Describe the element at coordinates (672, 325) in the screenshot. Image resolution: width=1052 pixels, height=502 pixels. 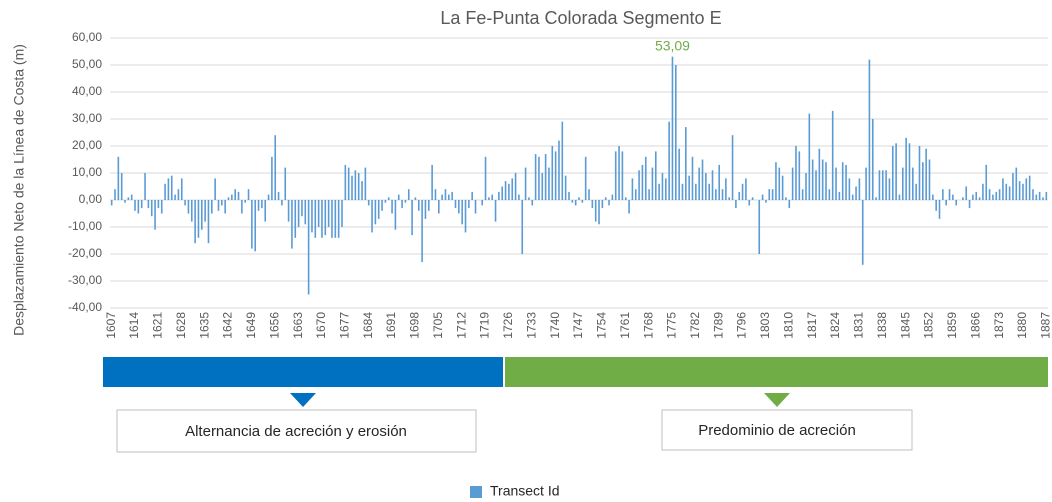
I see `x-tick-label: 1775` at that location.